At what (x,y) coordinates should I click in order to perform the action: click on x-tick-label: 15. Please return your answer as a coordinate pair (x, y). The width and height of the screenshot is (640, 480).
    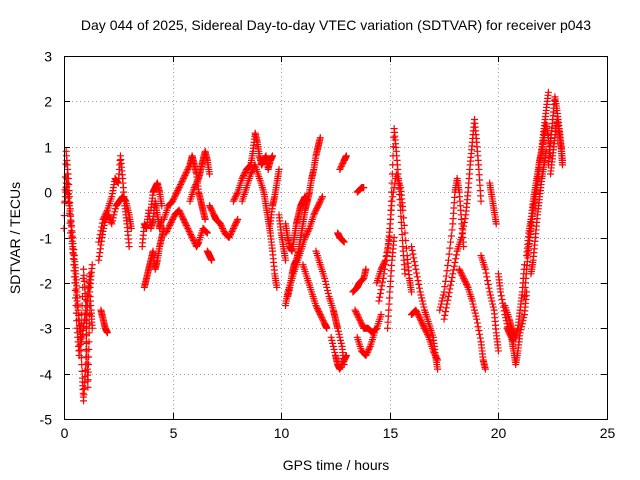
    Looking at the image, I should click on (391, 433).